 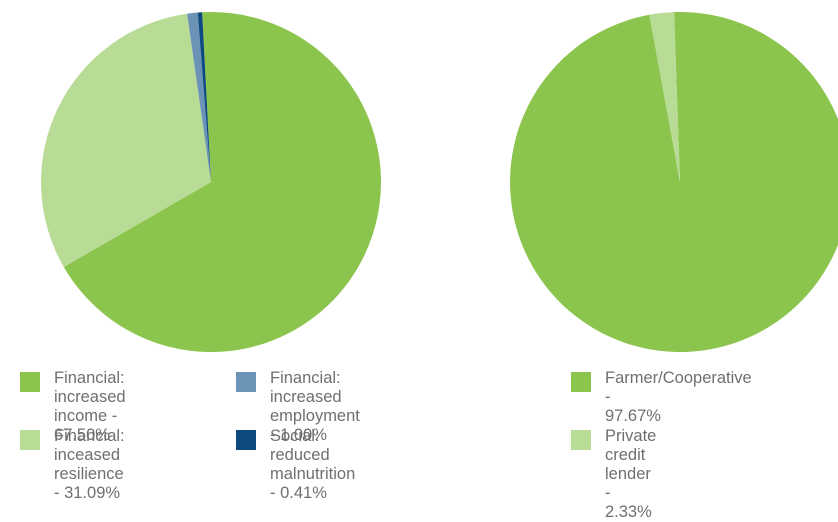 I want to click on legend-item-farmer-cooperative: Farmer/Cooperative - 97.67%, so click(x=661, y=397).